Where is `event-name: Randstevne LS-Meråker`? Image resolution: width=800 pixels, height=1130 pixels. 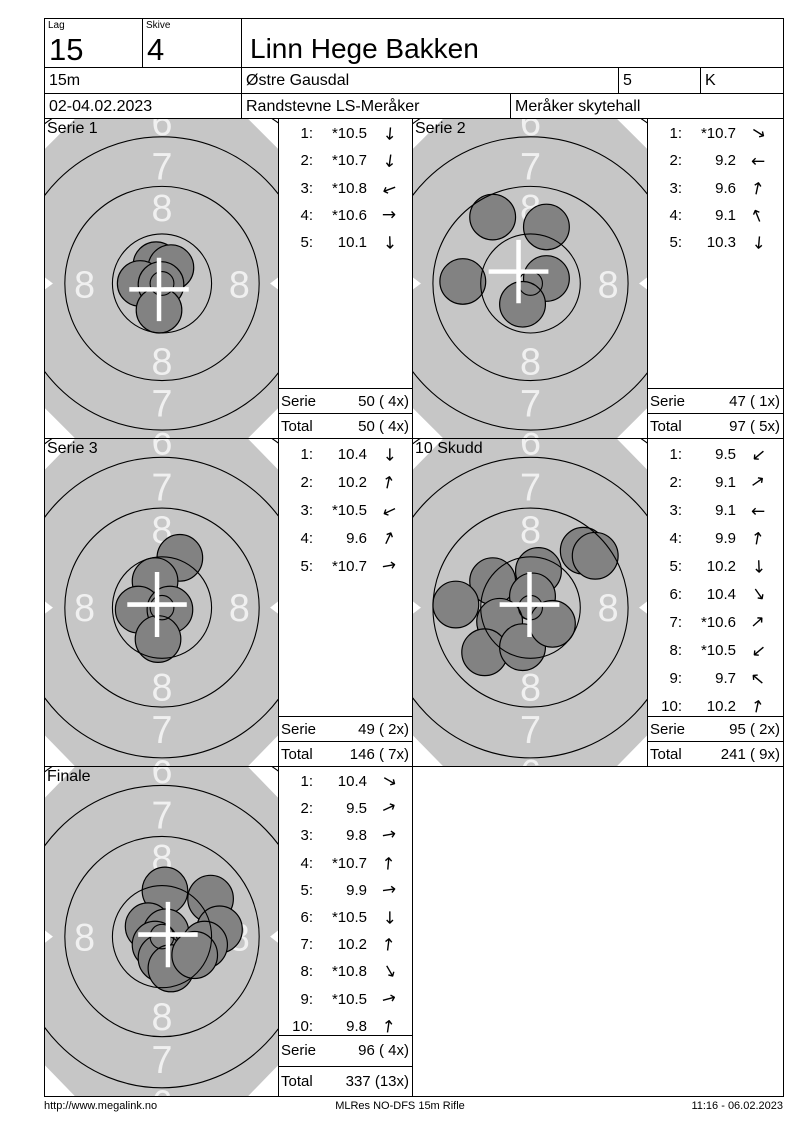 event-name: Randstevne LS-Meråker is located at coordinates (333, 106).